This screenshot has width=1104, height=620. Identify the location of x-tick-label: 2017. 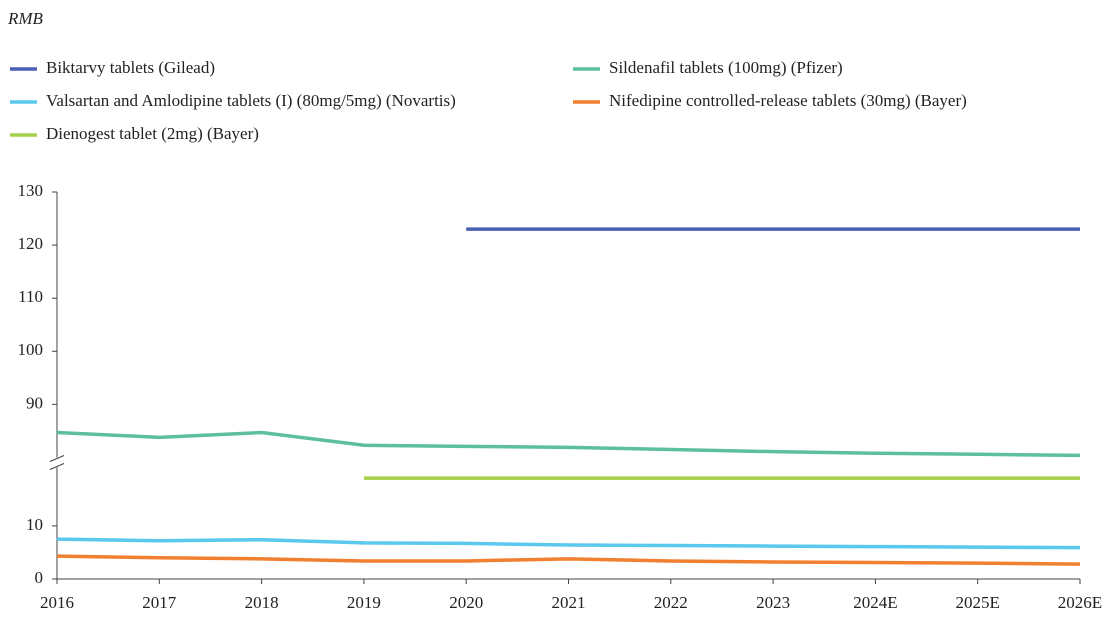
(159, 602).